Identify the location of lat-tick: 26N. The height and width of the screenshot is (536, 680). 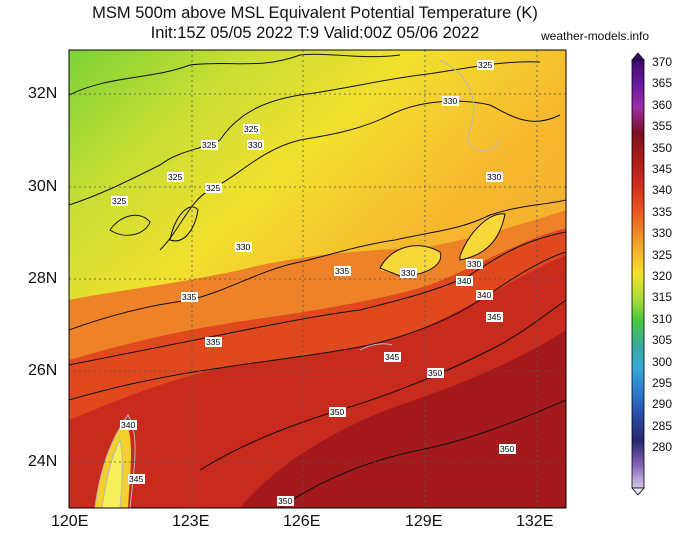
(43, 370).